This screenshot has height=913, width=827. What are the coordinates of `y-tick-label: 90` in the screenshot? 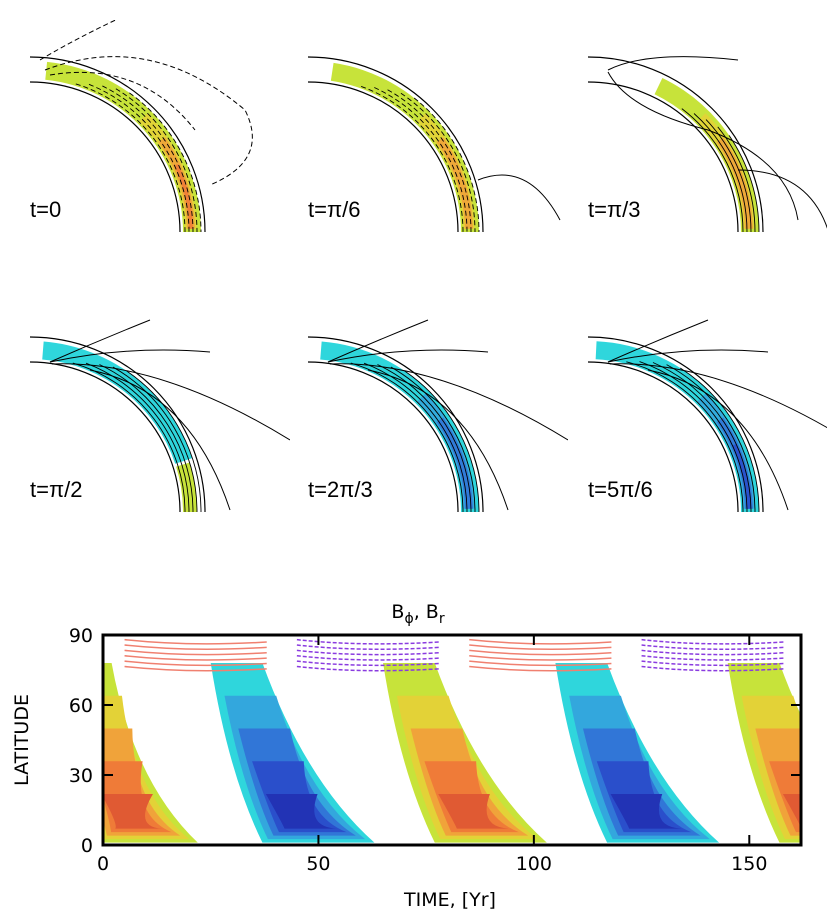 It's located at (81, 636).